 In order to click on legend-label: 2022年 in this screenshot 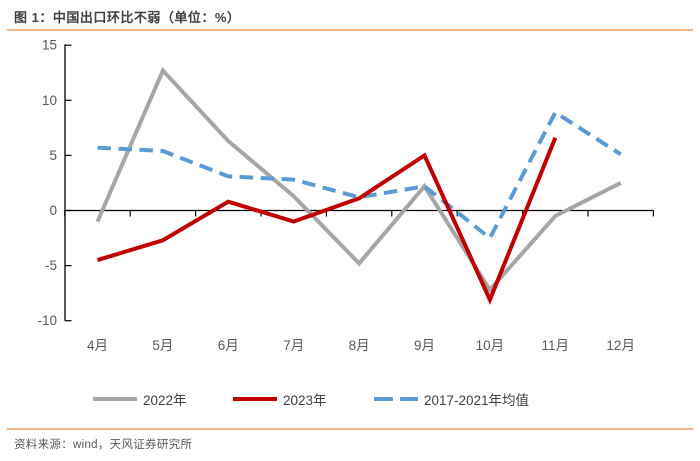, I will do `click(165, 400)`.